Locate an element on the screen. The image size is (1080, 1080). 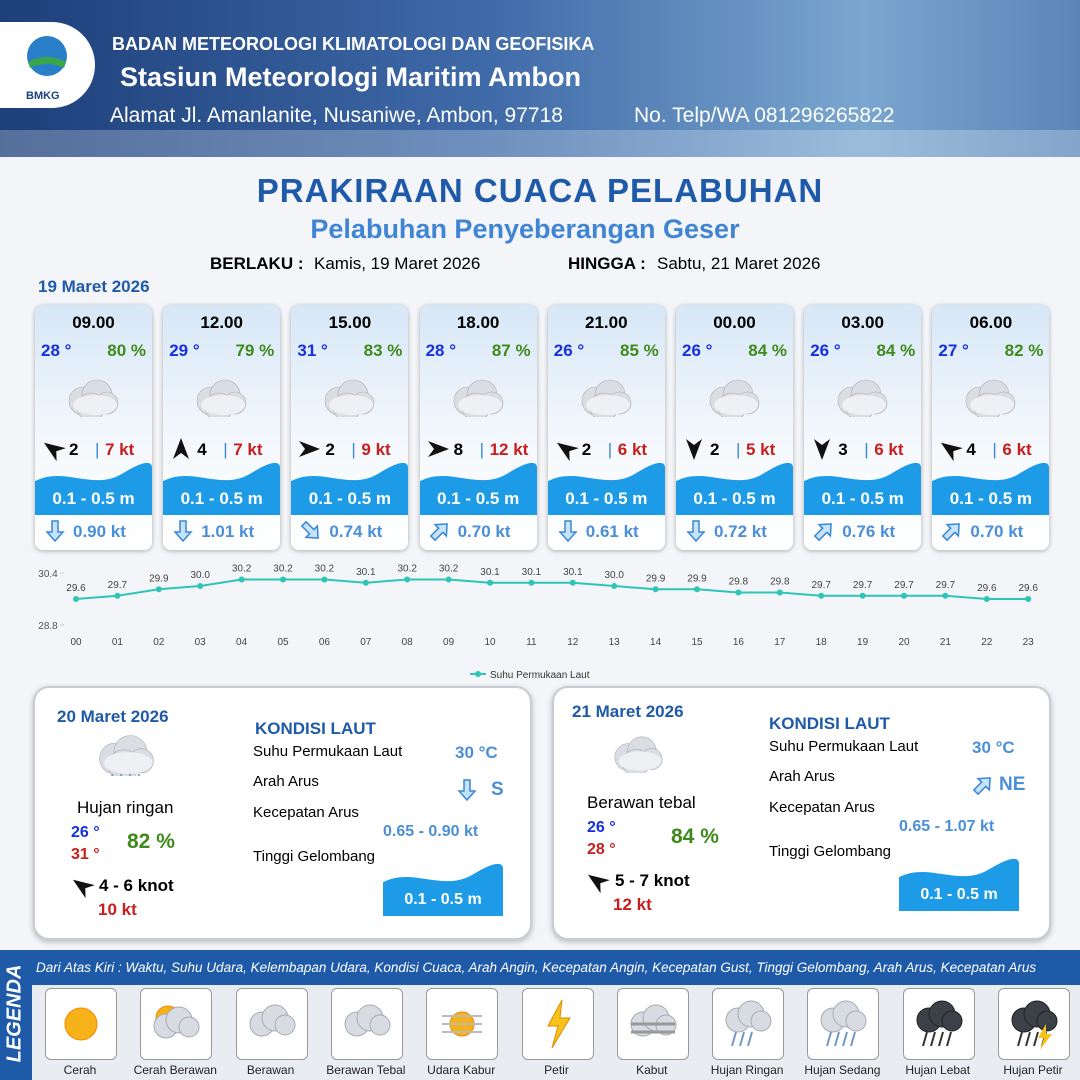
humidity: 79 % is located at coordinates (255, 350).